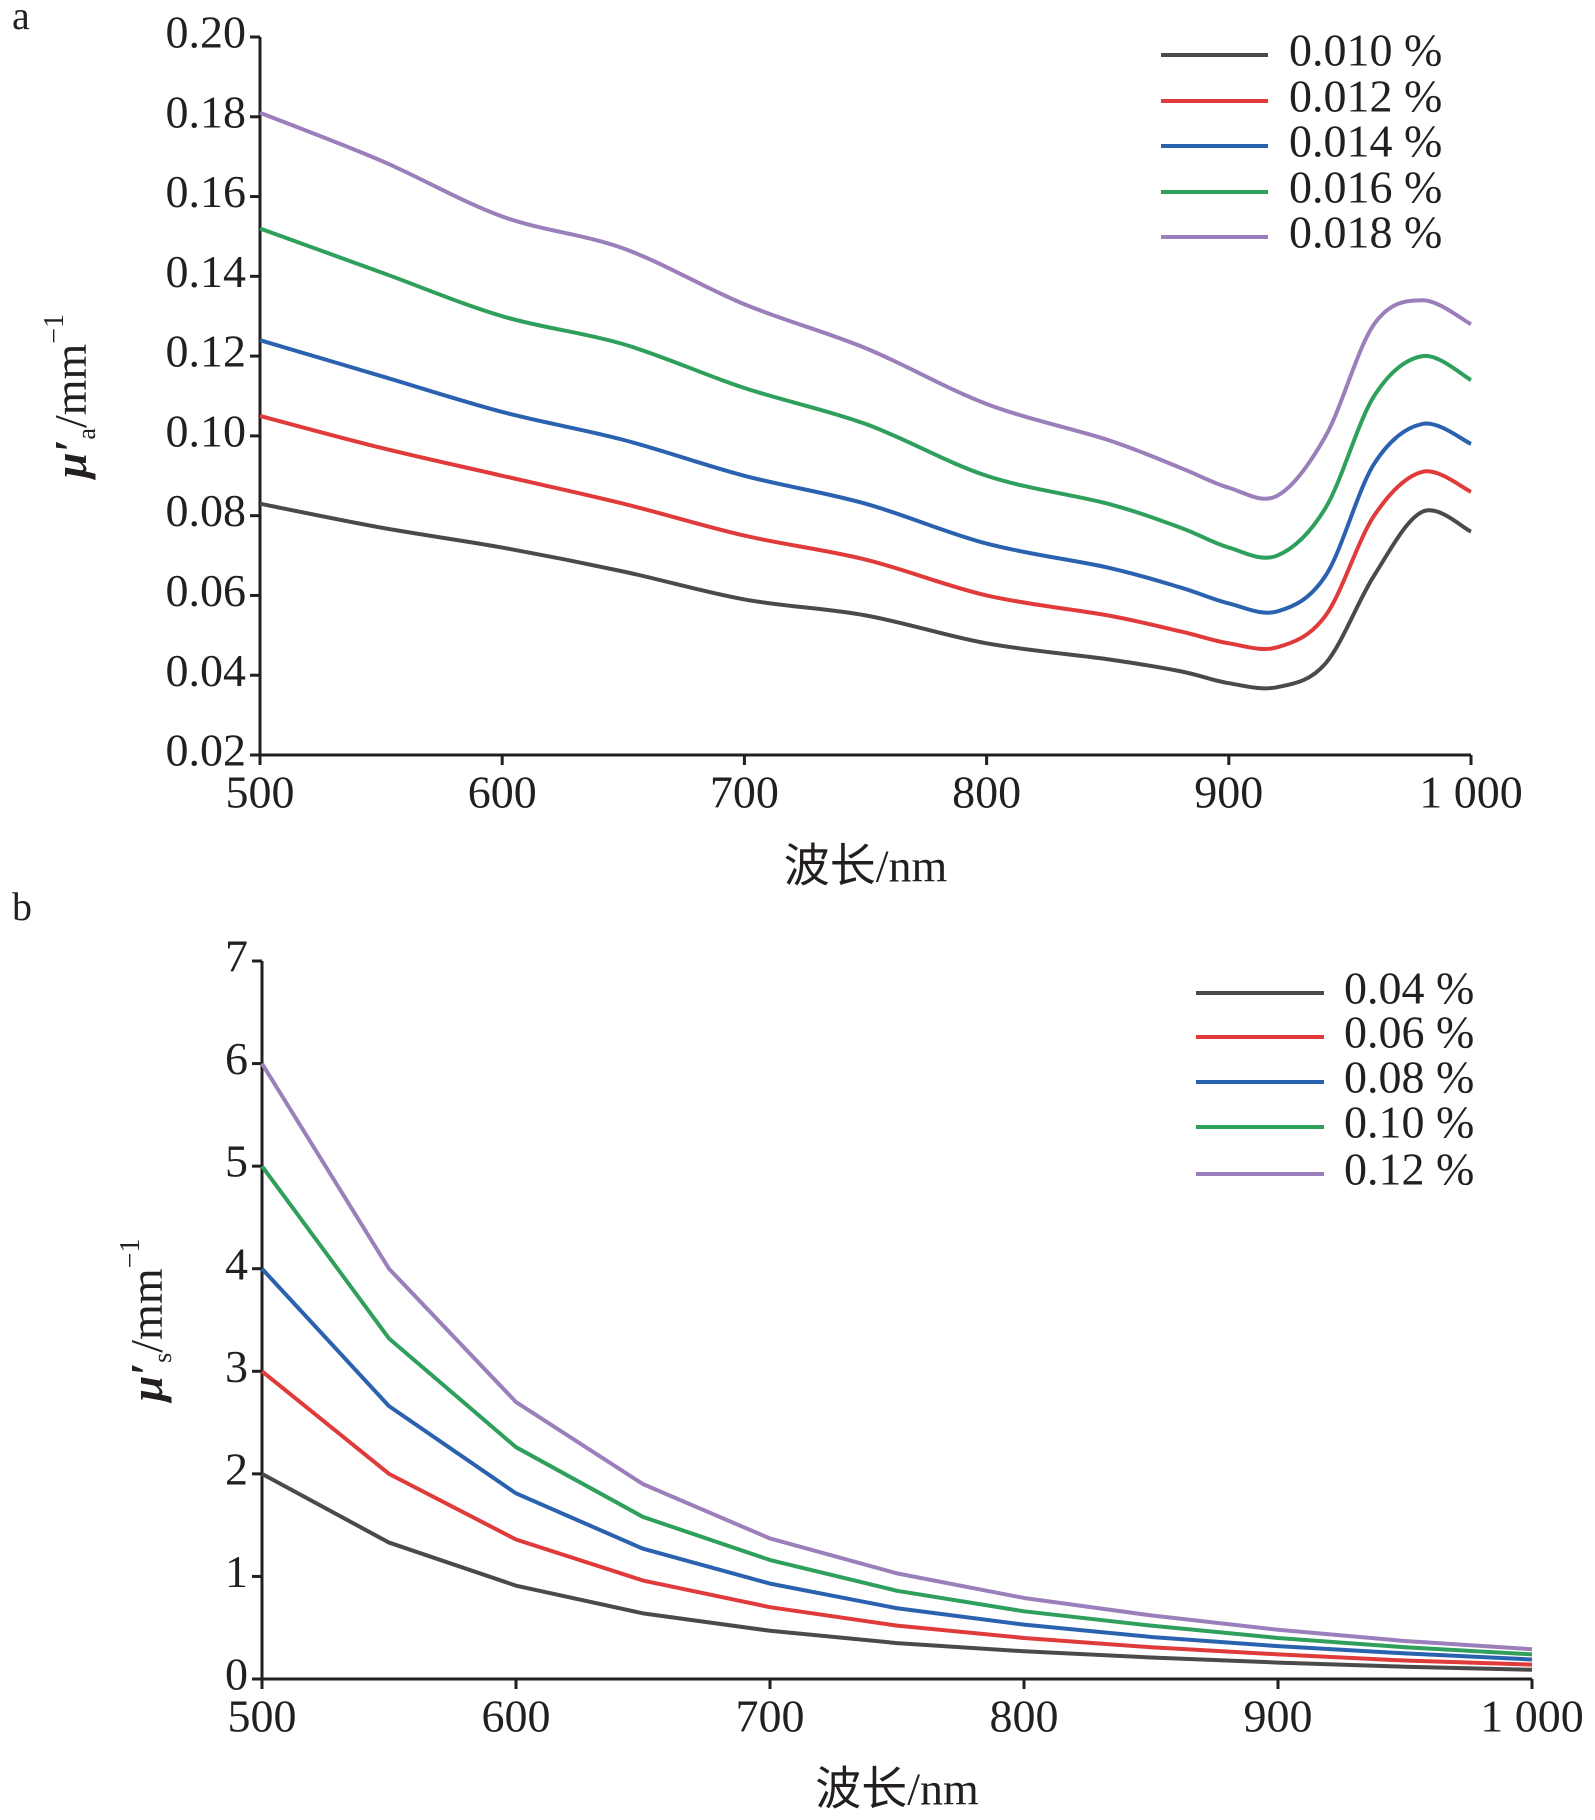  Describe the element at coordinates (206, 32) in the screenshot. I see `y-tick-label: 0.20` at that location.